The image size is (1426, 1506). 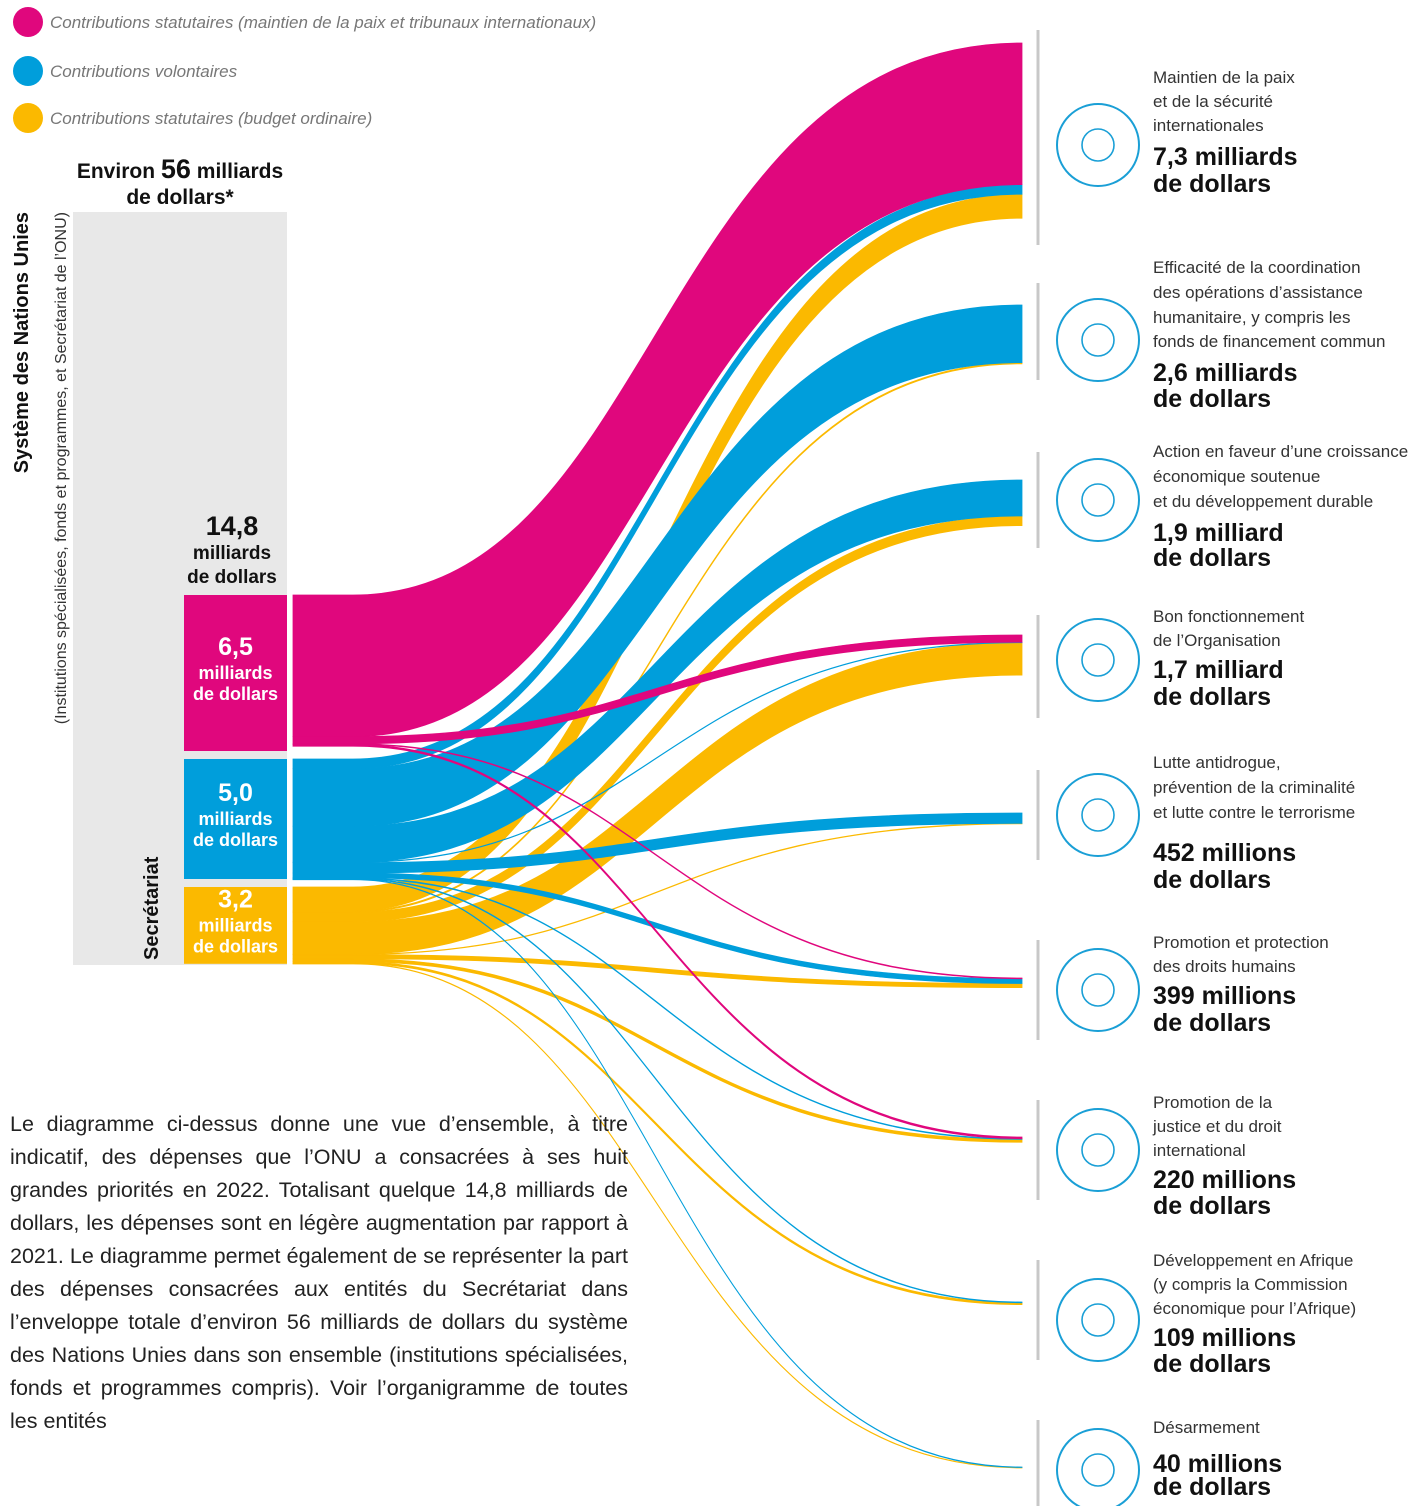 I want to click on target-label: humanitaire, y compris les, so click(x=1251, y=317).